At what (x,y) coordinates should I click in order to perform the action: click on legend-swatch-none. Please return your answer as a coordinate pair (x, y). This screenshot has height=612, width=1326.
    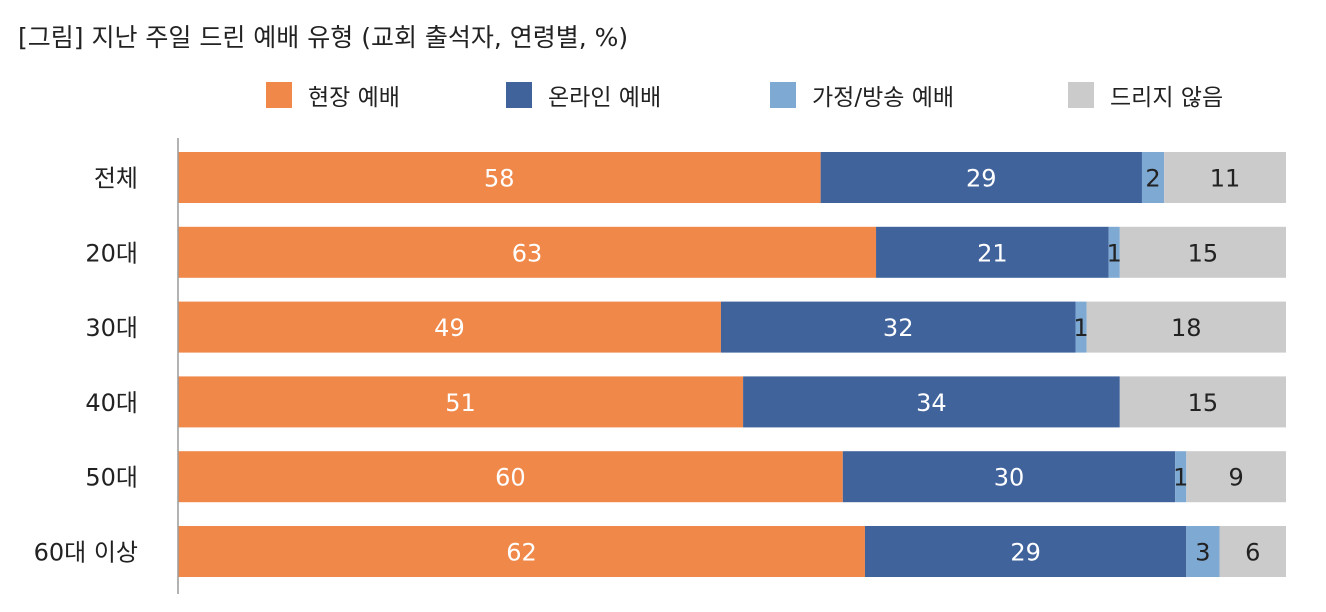
    Looking at the image, I should click on (1081, 95).